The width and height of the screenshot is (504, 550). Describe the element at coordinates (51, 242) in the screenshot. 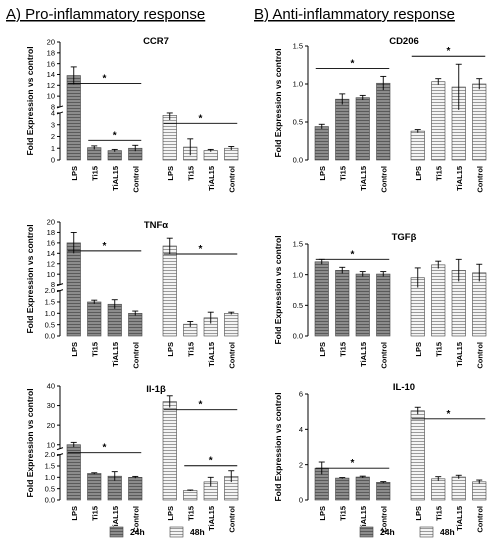

I see `y-tick-label: 16` at that location.